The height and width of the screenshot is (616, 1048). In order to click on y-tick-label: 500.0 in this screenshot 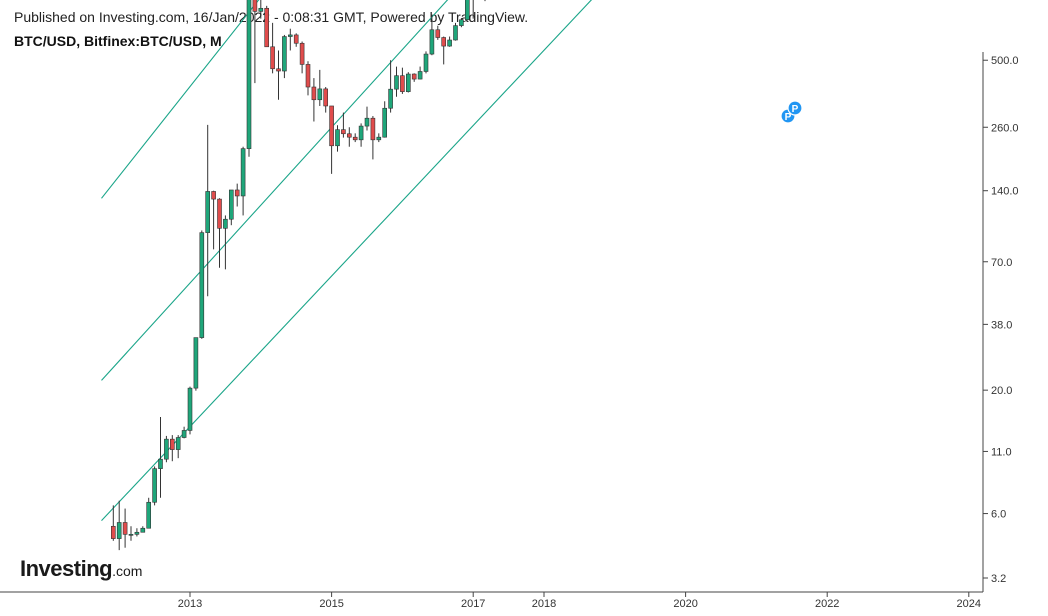, I will do `click(1005, 61)`.